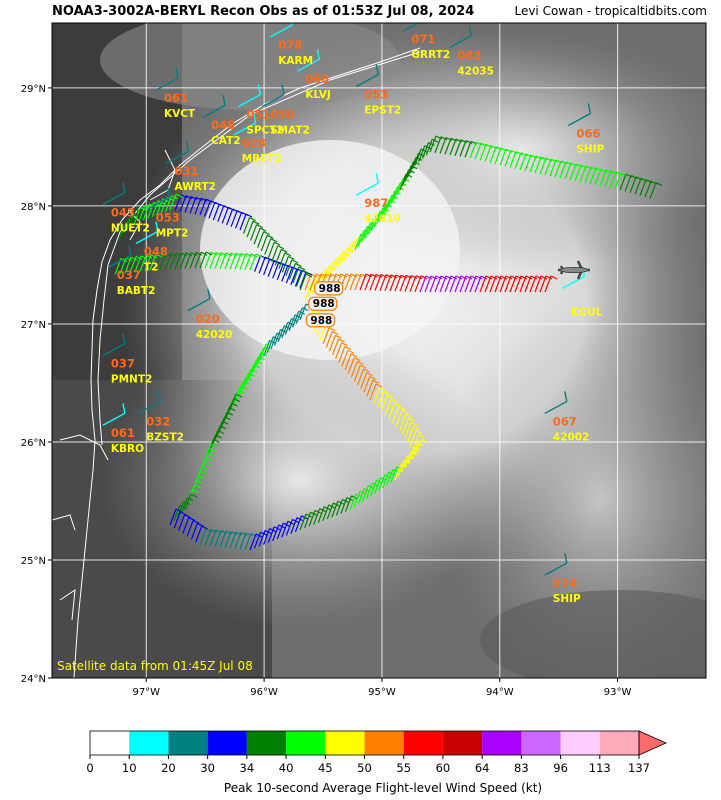  Describe the element at coordinates (329, 288) in the screenshot. I see `pressure-badge` at that location.